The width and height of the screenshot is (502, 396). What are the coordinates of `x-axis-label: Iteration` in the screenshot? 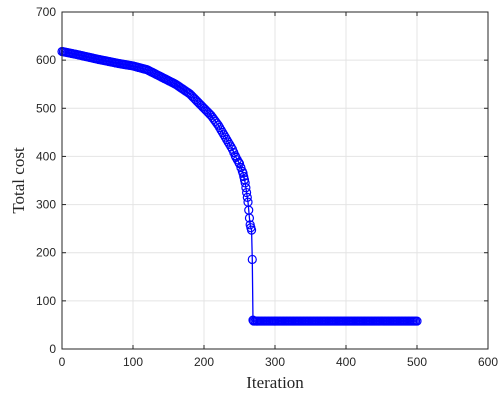 It's located at (275, 382).